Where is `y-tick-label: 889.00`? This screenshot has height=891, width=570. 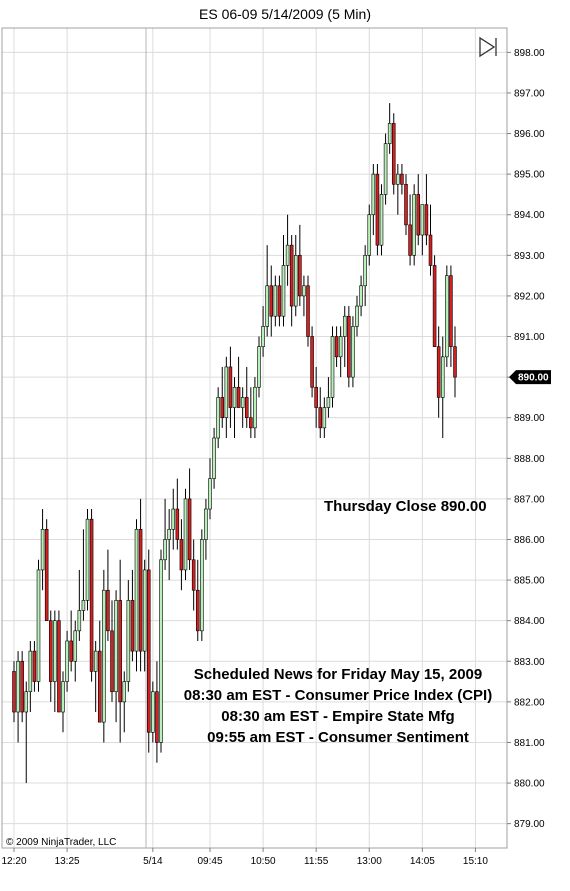 y-tick-label: 889.00 is located at coordinates (529, 418).